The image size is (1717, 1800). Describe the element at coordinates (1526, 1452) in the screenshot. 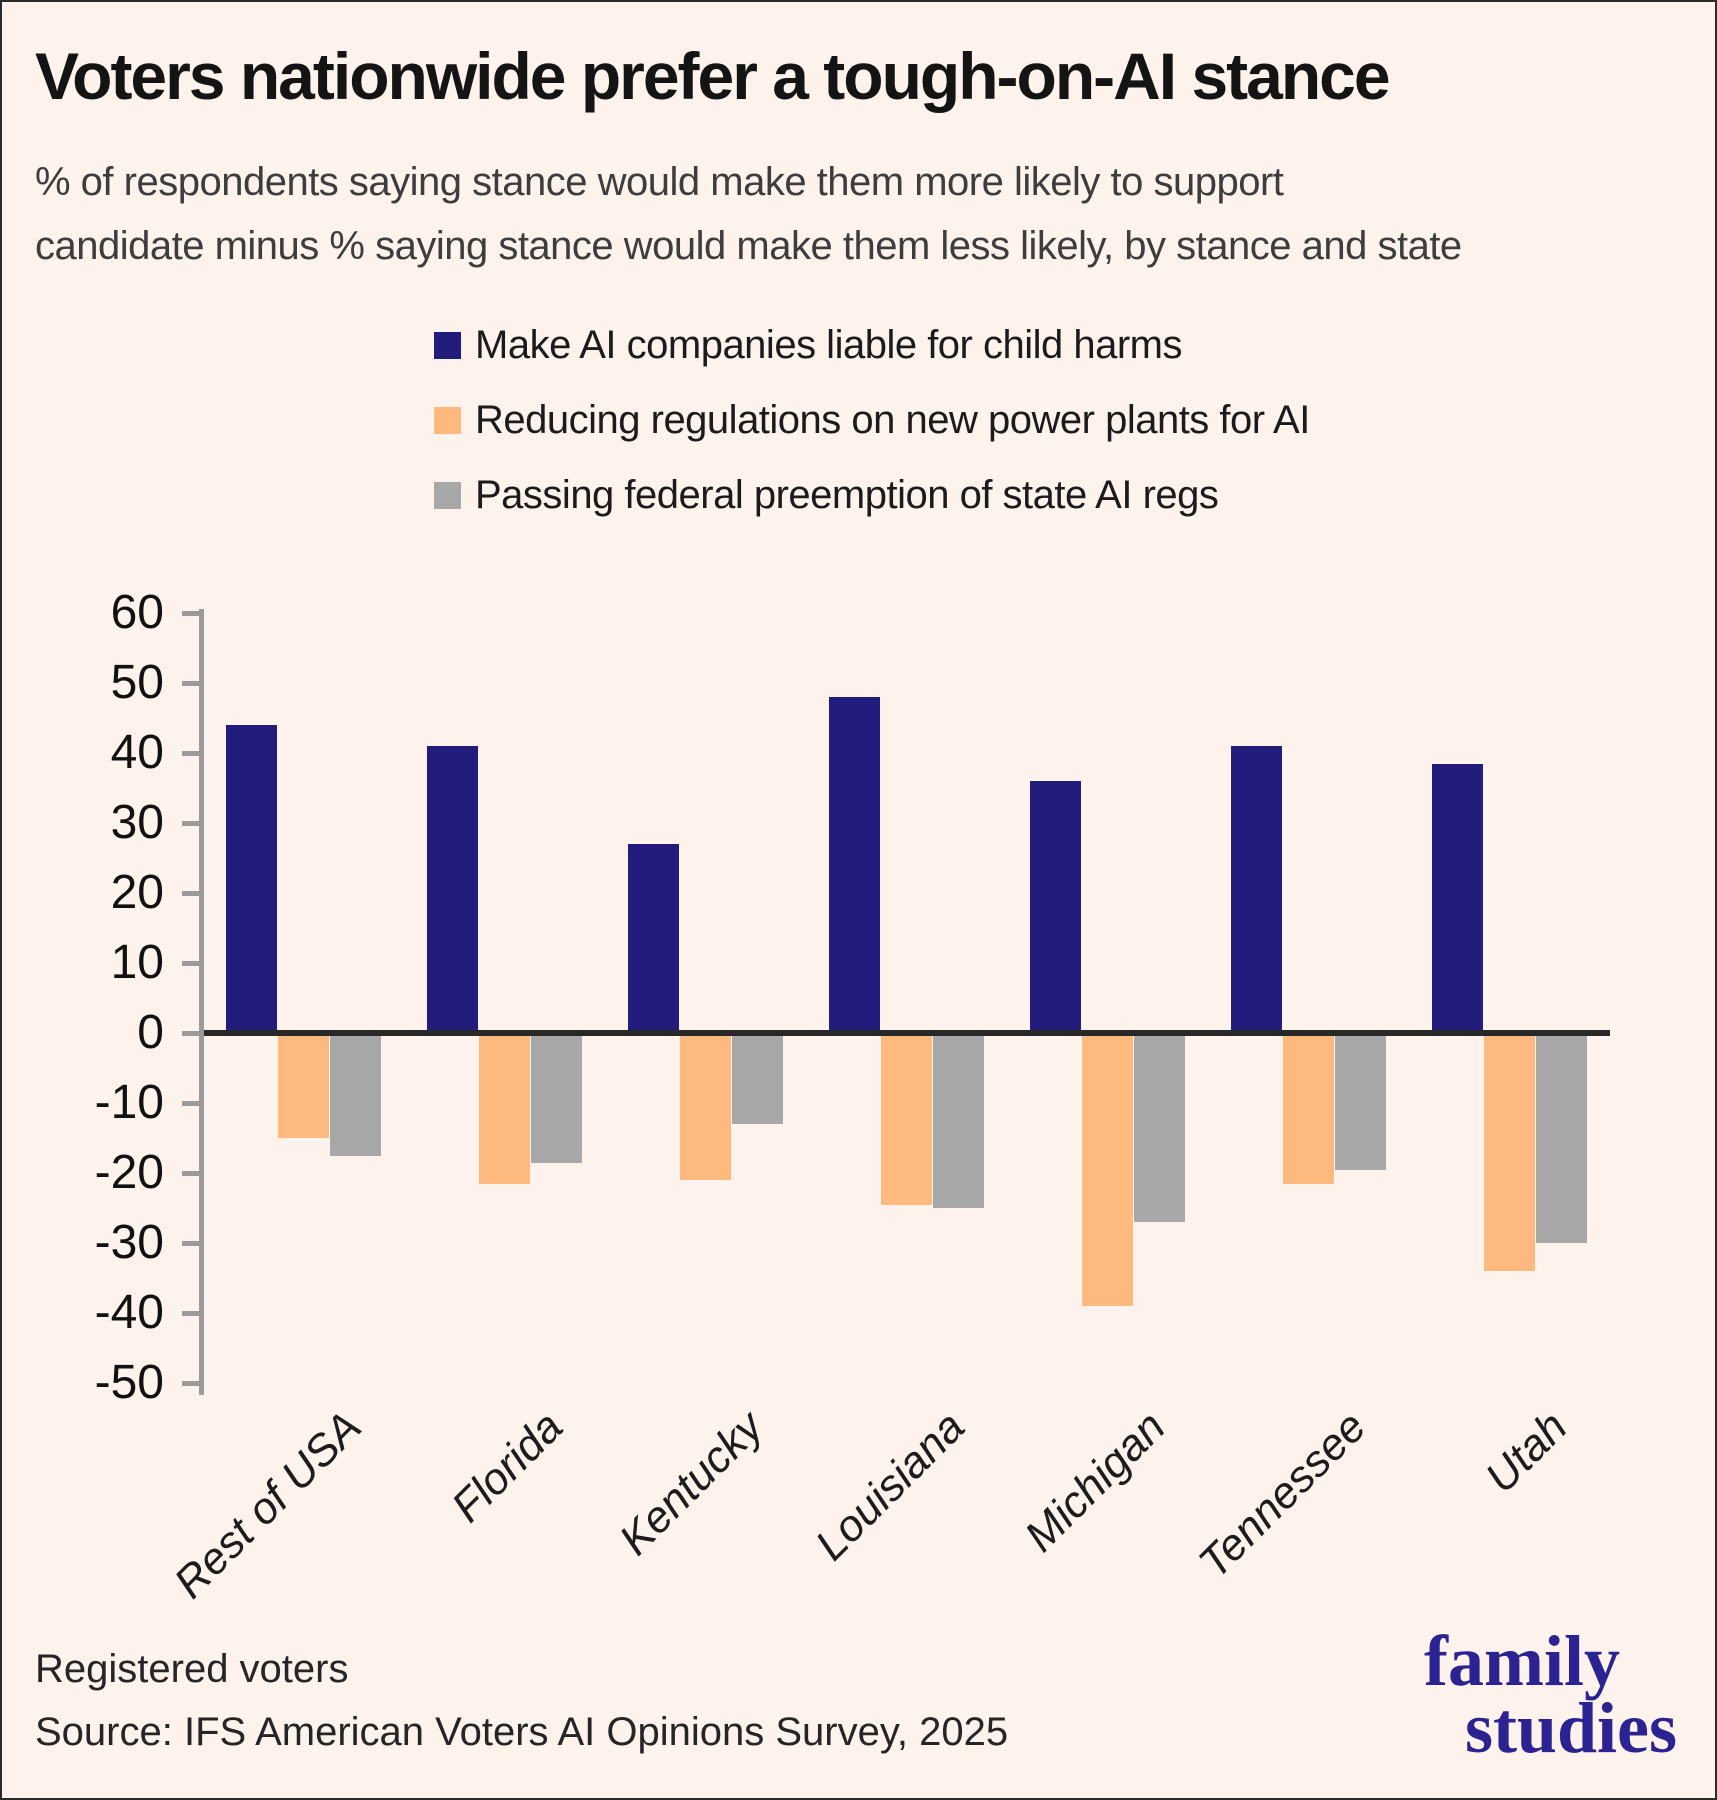

I see `x-axis-label-utah: Utah` at that location.